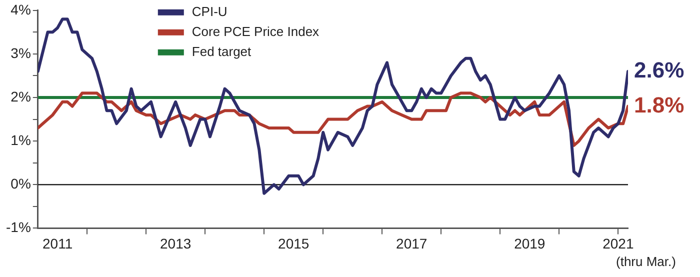 The width and height of the screenshot is (700, 277). Describe the element at coordinates (294, 243) in the screenshot. I see `x-tick-label: 2015` at that location.